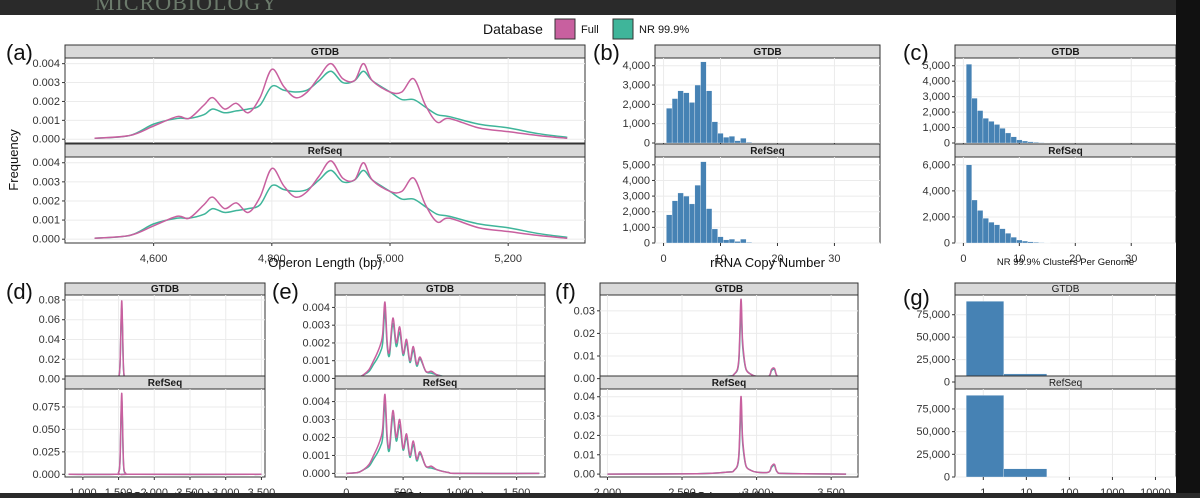 This screenshot has height=498, width=1200. I want to click on x-axis-label: 23S Length (bp), so click(728, 491).